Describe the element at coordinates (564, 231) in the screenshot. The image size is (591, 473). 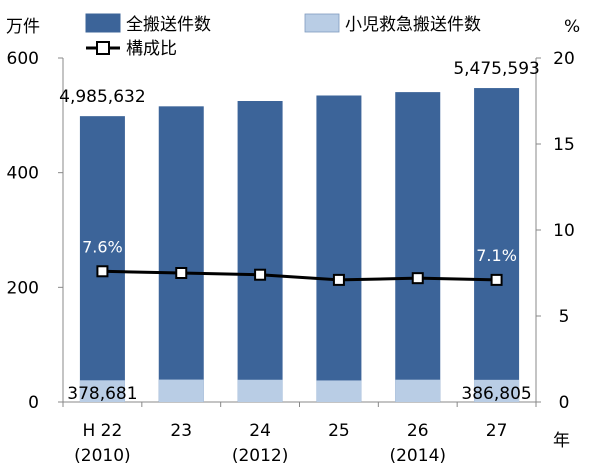
I see `y-right-tick-label: 10` at that location.